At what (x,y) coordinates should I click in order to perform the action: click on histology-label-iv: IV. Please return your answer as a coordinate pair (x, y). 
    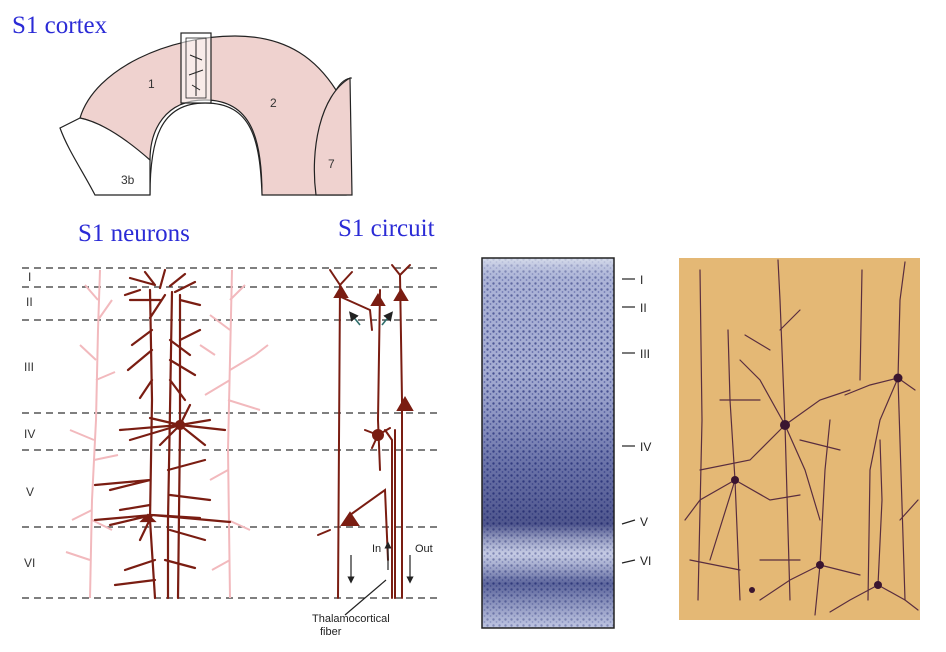
    Looking at the image, I should click on (645, 447).